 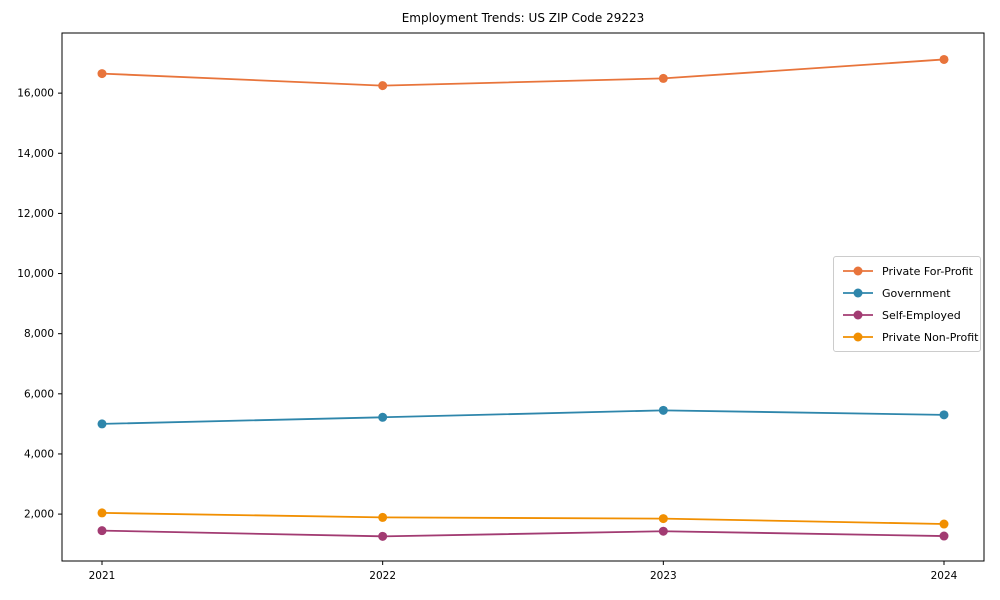 I want to click on legend-item-self-employed: Self-Employed, so click(x=906, y=315).